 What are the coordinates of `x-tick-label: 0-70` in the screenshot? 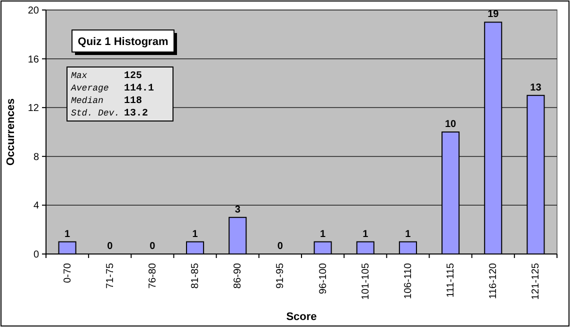 It's located at (68, 273).